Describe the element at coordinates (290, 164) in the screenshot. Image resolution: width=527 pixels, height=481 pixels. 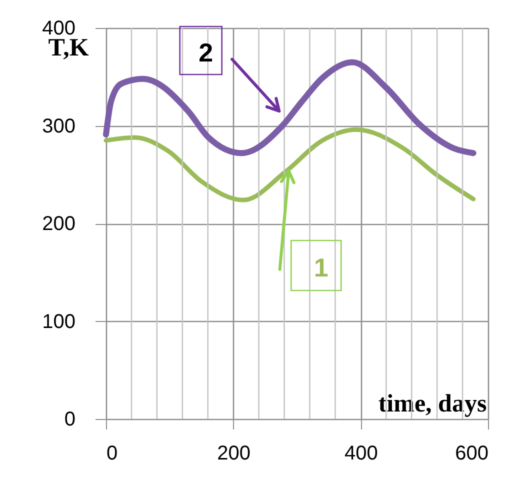
I see `line-series` at that location.